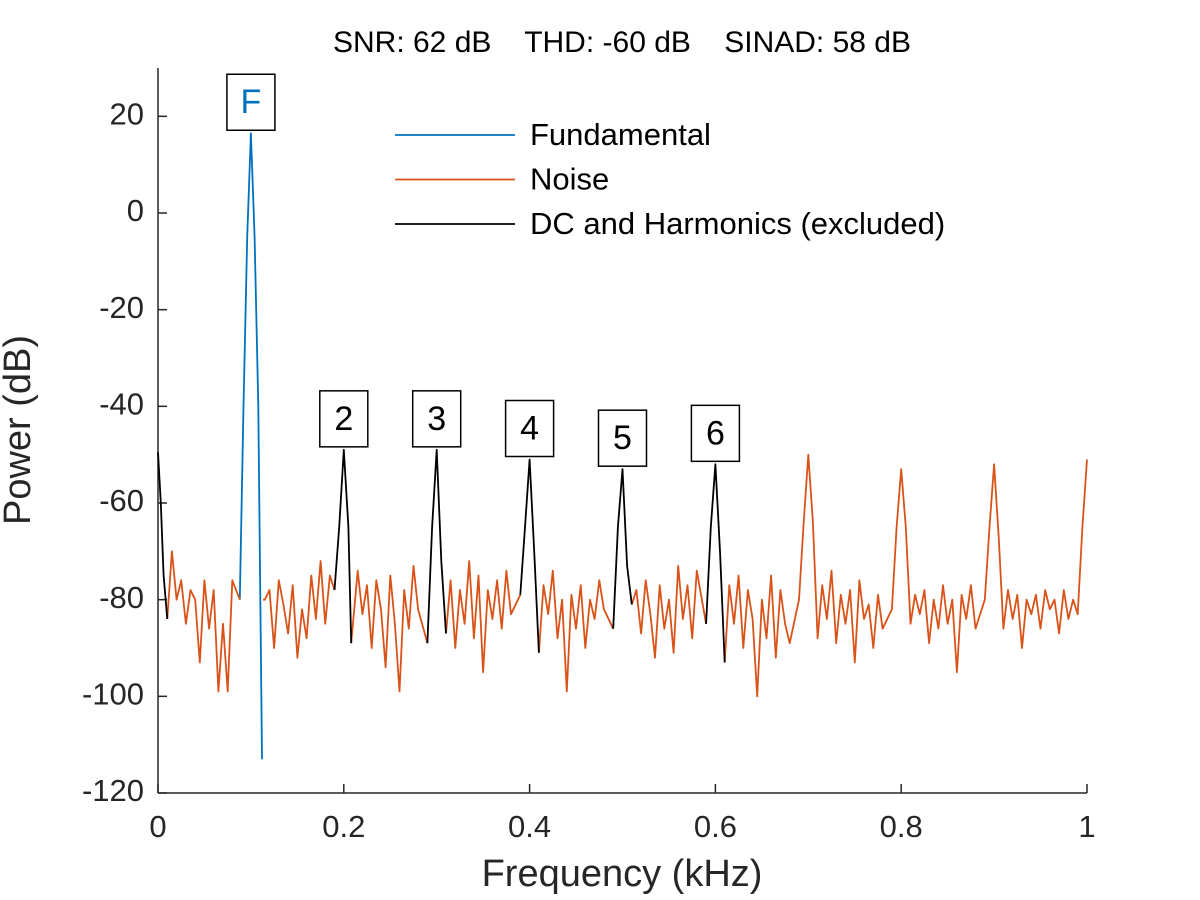 The height and width of the screenshot is (900, 1200). I want to click on peak-label: F, so click(251, 102).